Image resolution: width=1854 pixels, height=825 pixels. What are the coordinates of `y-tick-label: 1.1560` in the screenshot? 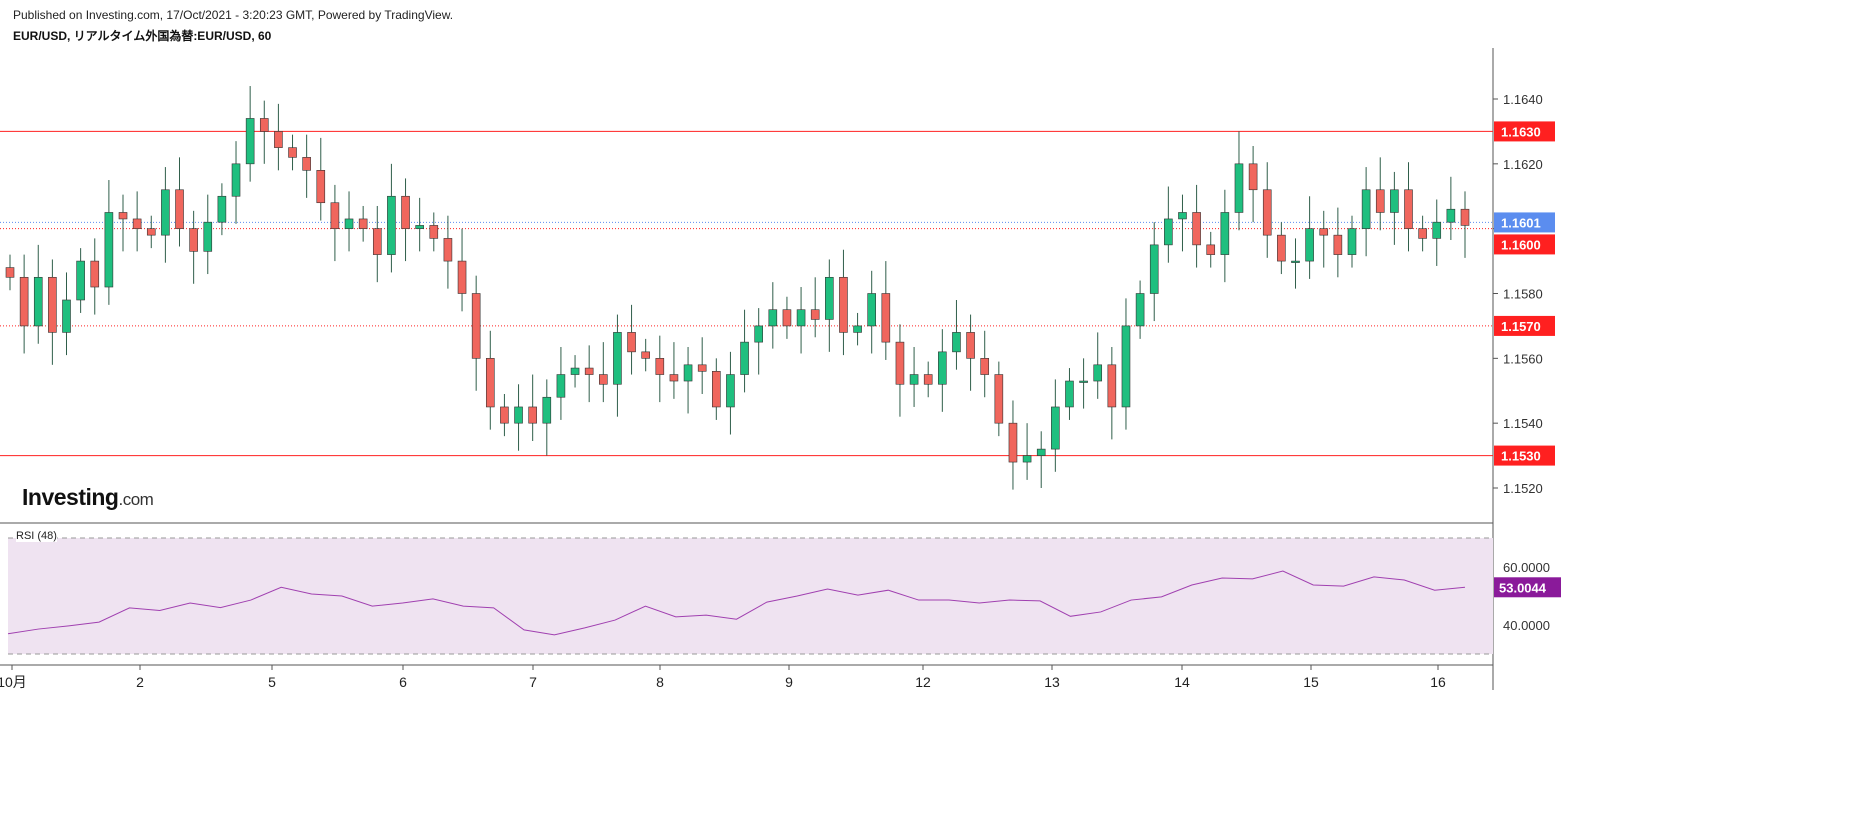 It's located at (1523, 358).